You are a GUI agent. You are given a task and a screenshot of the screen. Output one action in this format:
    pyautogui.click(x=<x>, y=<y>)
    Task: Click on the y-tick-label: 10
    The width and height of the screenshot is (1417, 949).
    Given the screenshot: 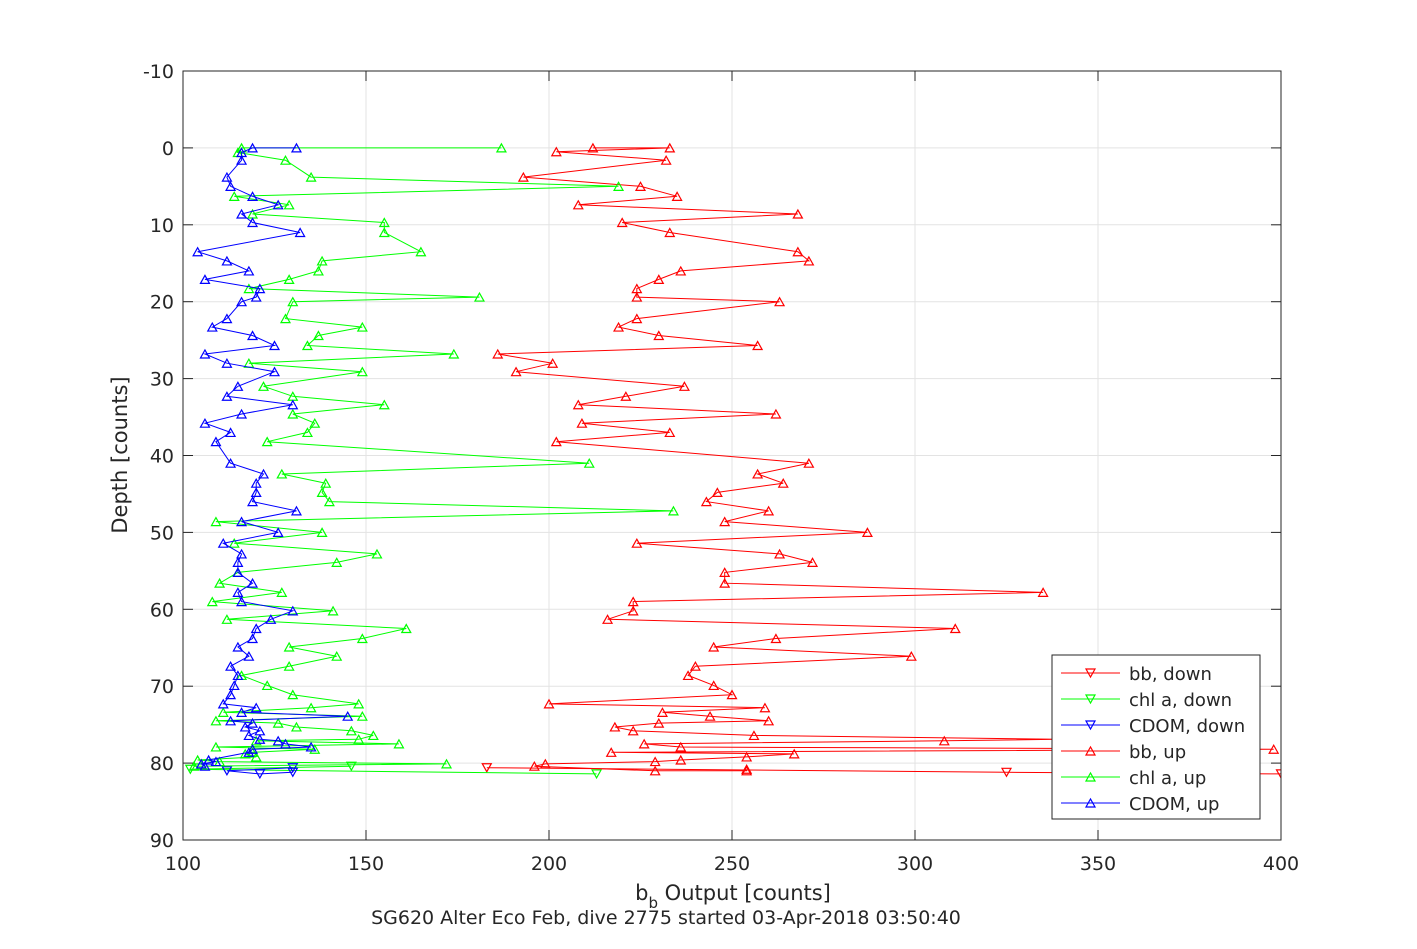 What is the action you would take?
    pyautogui.click(x=162, y=226)
    